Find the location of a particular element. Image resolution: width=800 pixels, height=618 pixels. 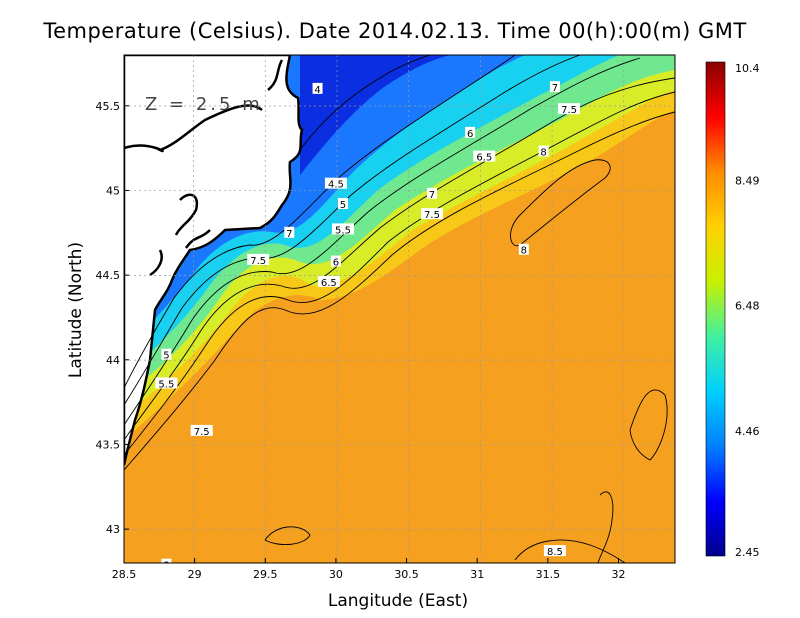

x-tick-label: 28.5 is located at coordinates (124, 574).